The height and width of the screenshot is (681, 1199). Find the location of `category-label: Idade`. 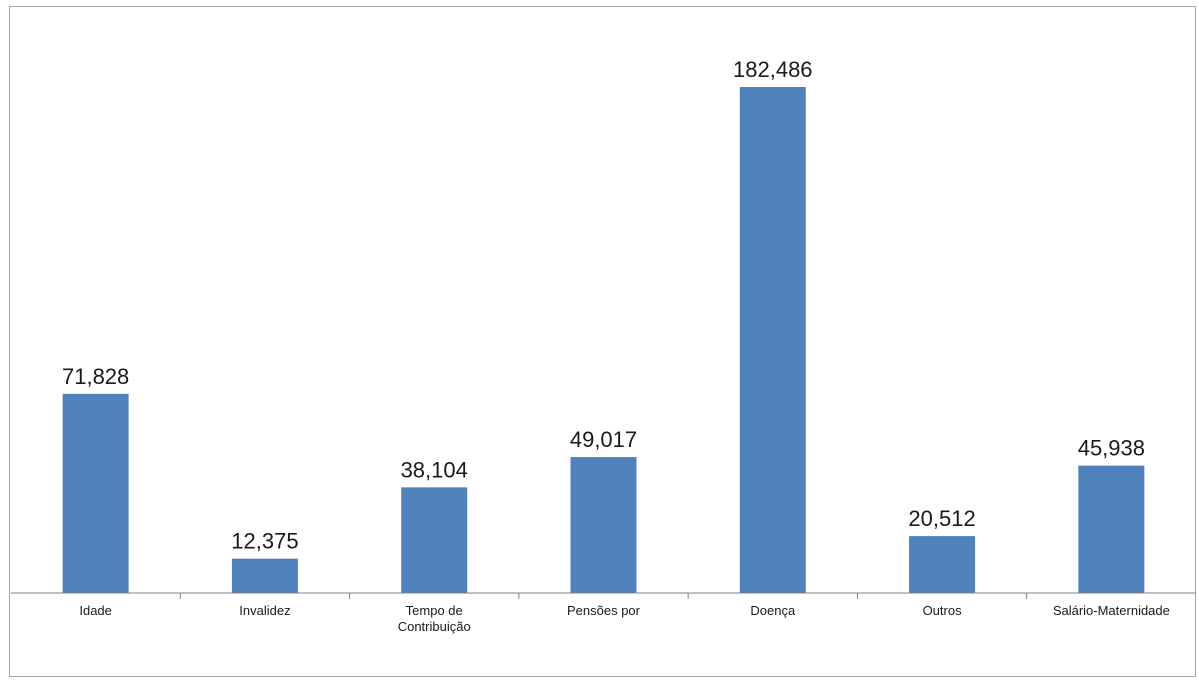

category-label: Idade is located at coordinates (95, 610).